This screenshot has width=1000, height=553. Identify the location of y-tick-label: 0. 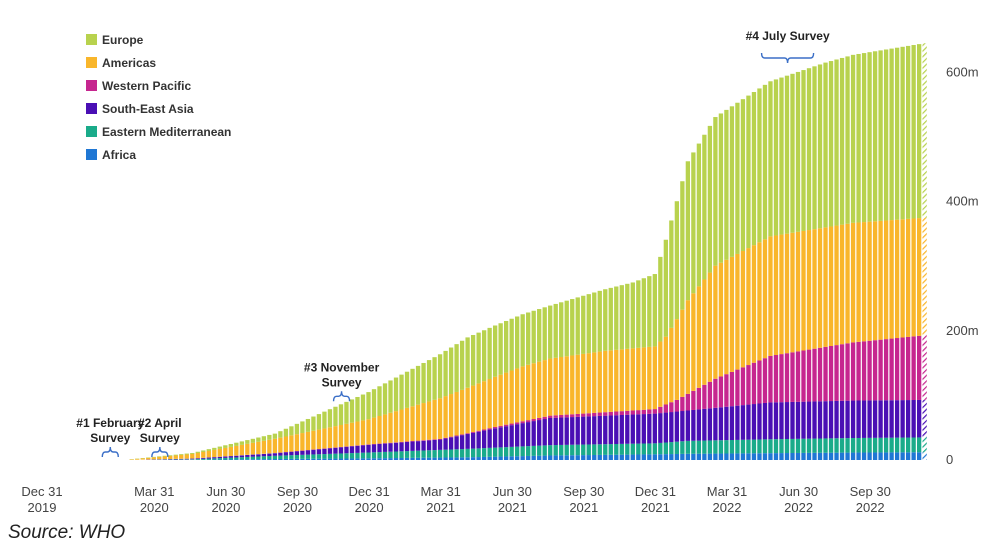
(949, 459).